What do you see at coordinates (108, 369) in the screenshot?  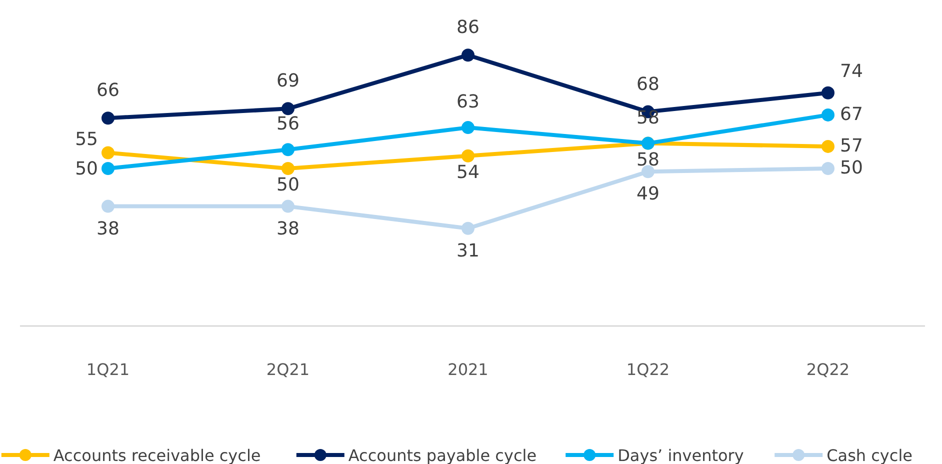 I see `x-tick-label: 1Q21` at bounding box center [108, 369].